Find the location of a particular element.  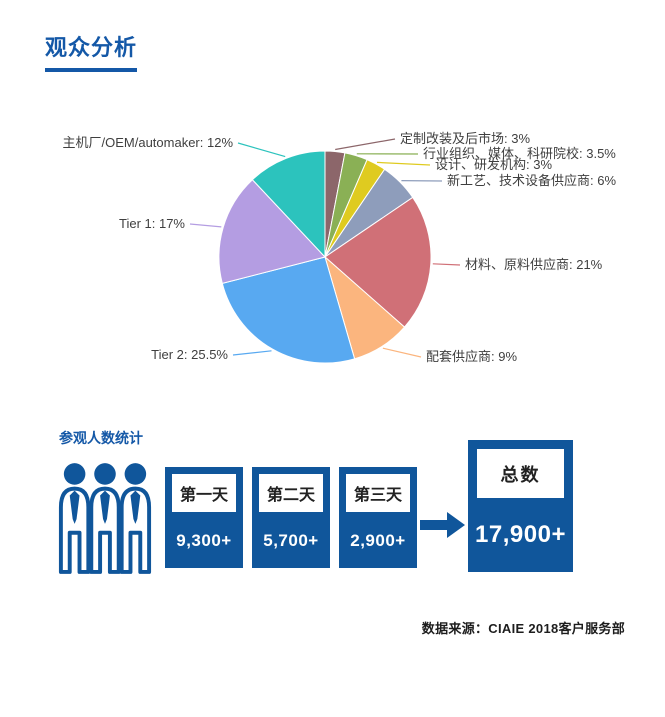

day-box-2: 第二天 5,700+ is located at coordinates (291, 517).